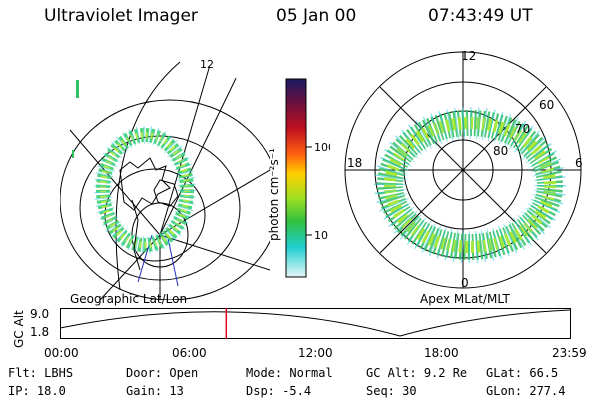 This screenshot has height=400, width=600. What do you see at coordinates (40, 314) in the screenshot?
I see `alt-plot-ytick-top: 9.0` at bounding box center [40, 314].